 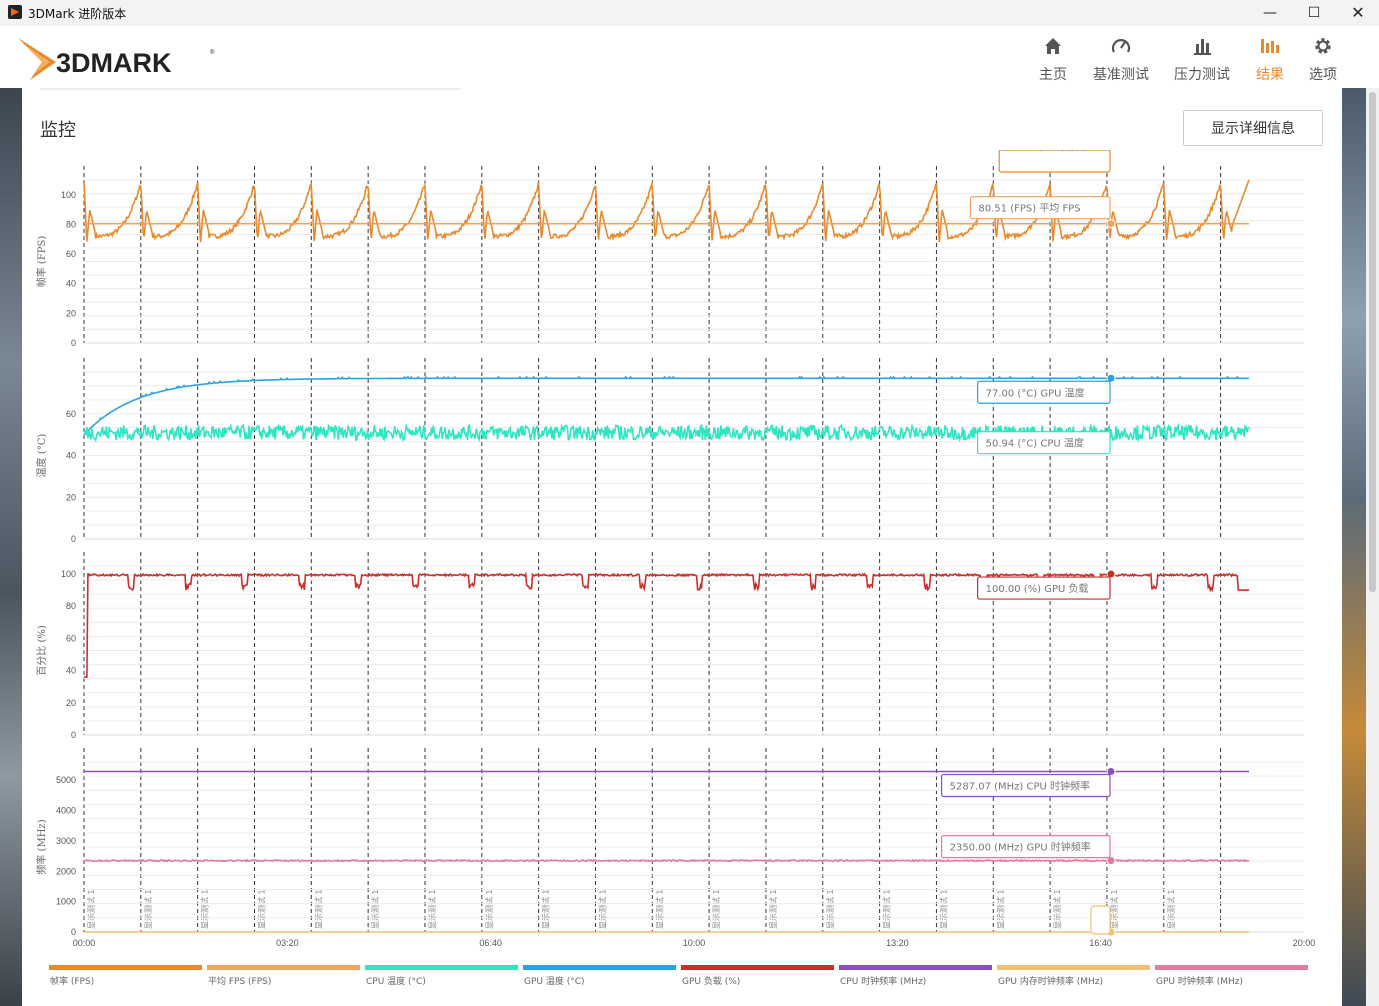 What do you see at coordinates (283, 967) in the screenshot?
I see `legend-swatch-avg_fps` at bounding box center [283, 967].